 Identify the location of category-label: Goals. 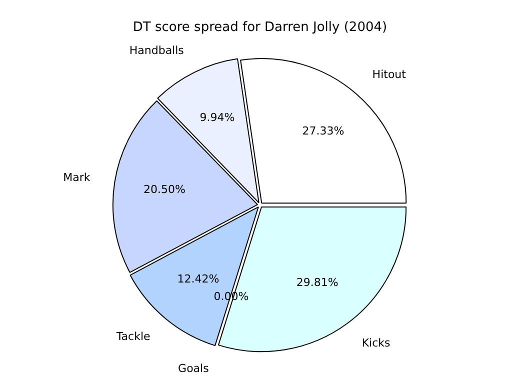
(193, 368).